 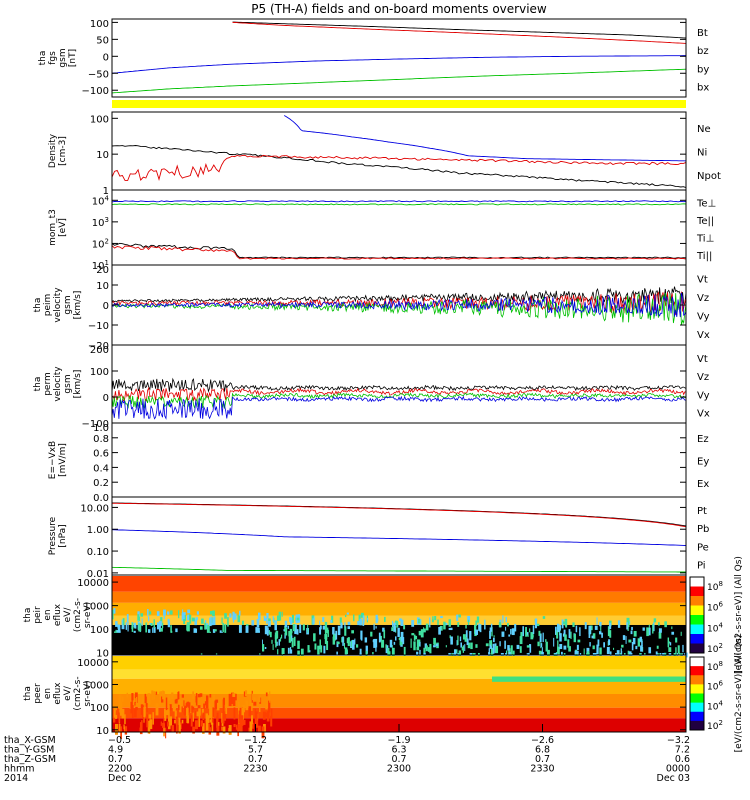 What do you see at coordinates (101, 468) in the screenshot?
I see `y-tick-label: 0.4` at bounding box center [101, 468].